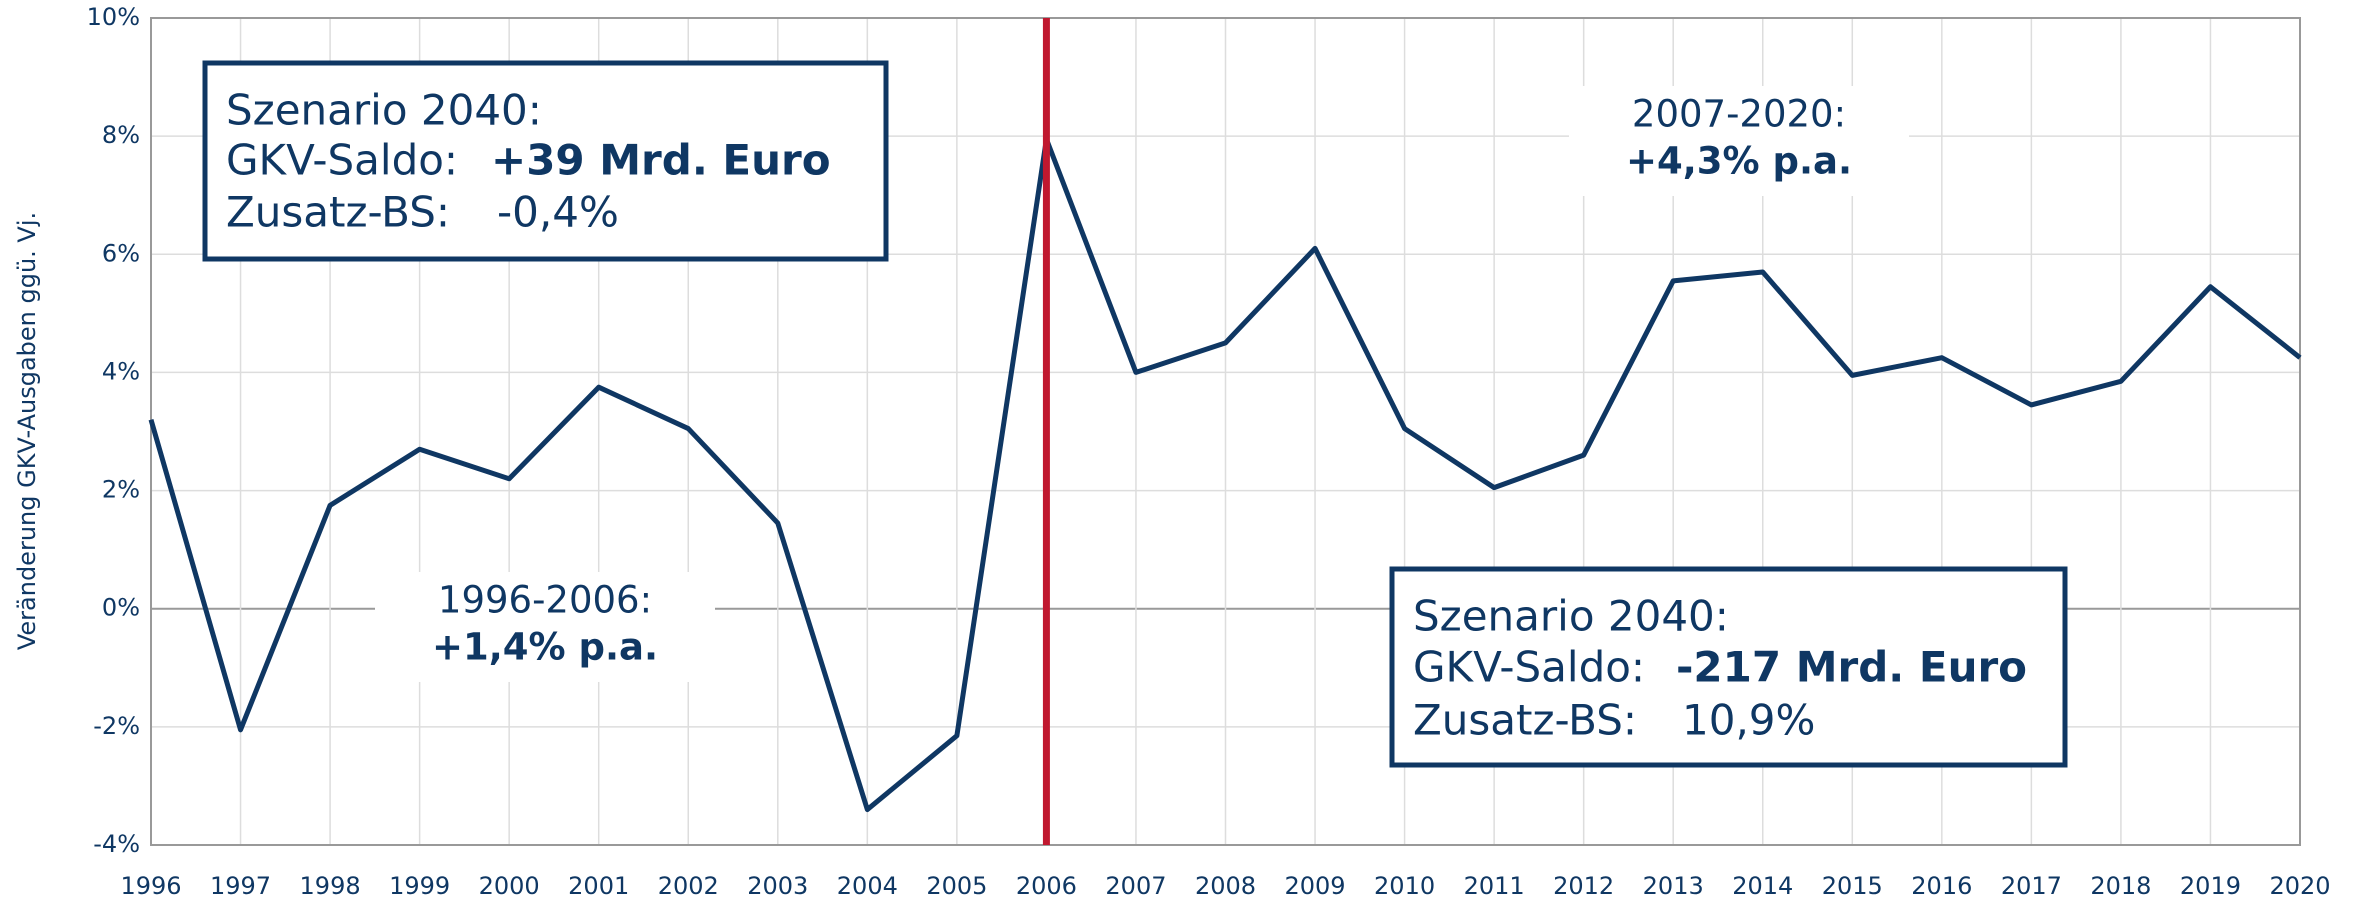 Image resolution: width=2362 pixels, height=903 pixels. What do you see at coordinates (121, 371) in the screenshot?
I see `y-tick-label: 4%` at bounding box center [121, 371].